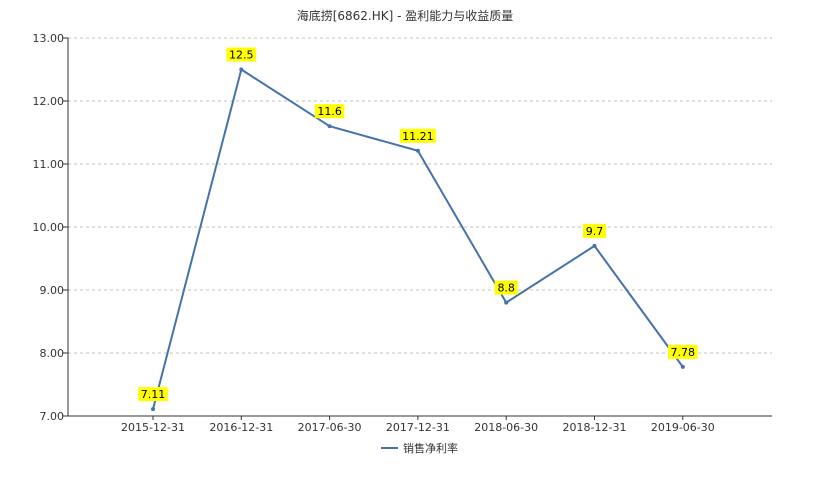  I want to click on x-tick-label: 2019-06-30, so click(683, 427).